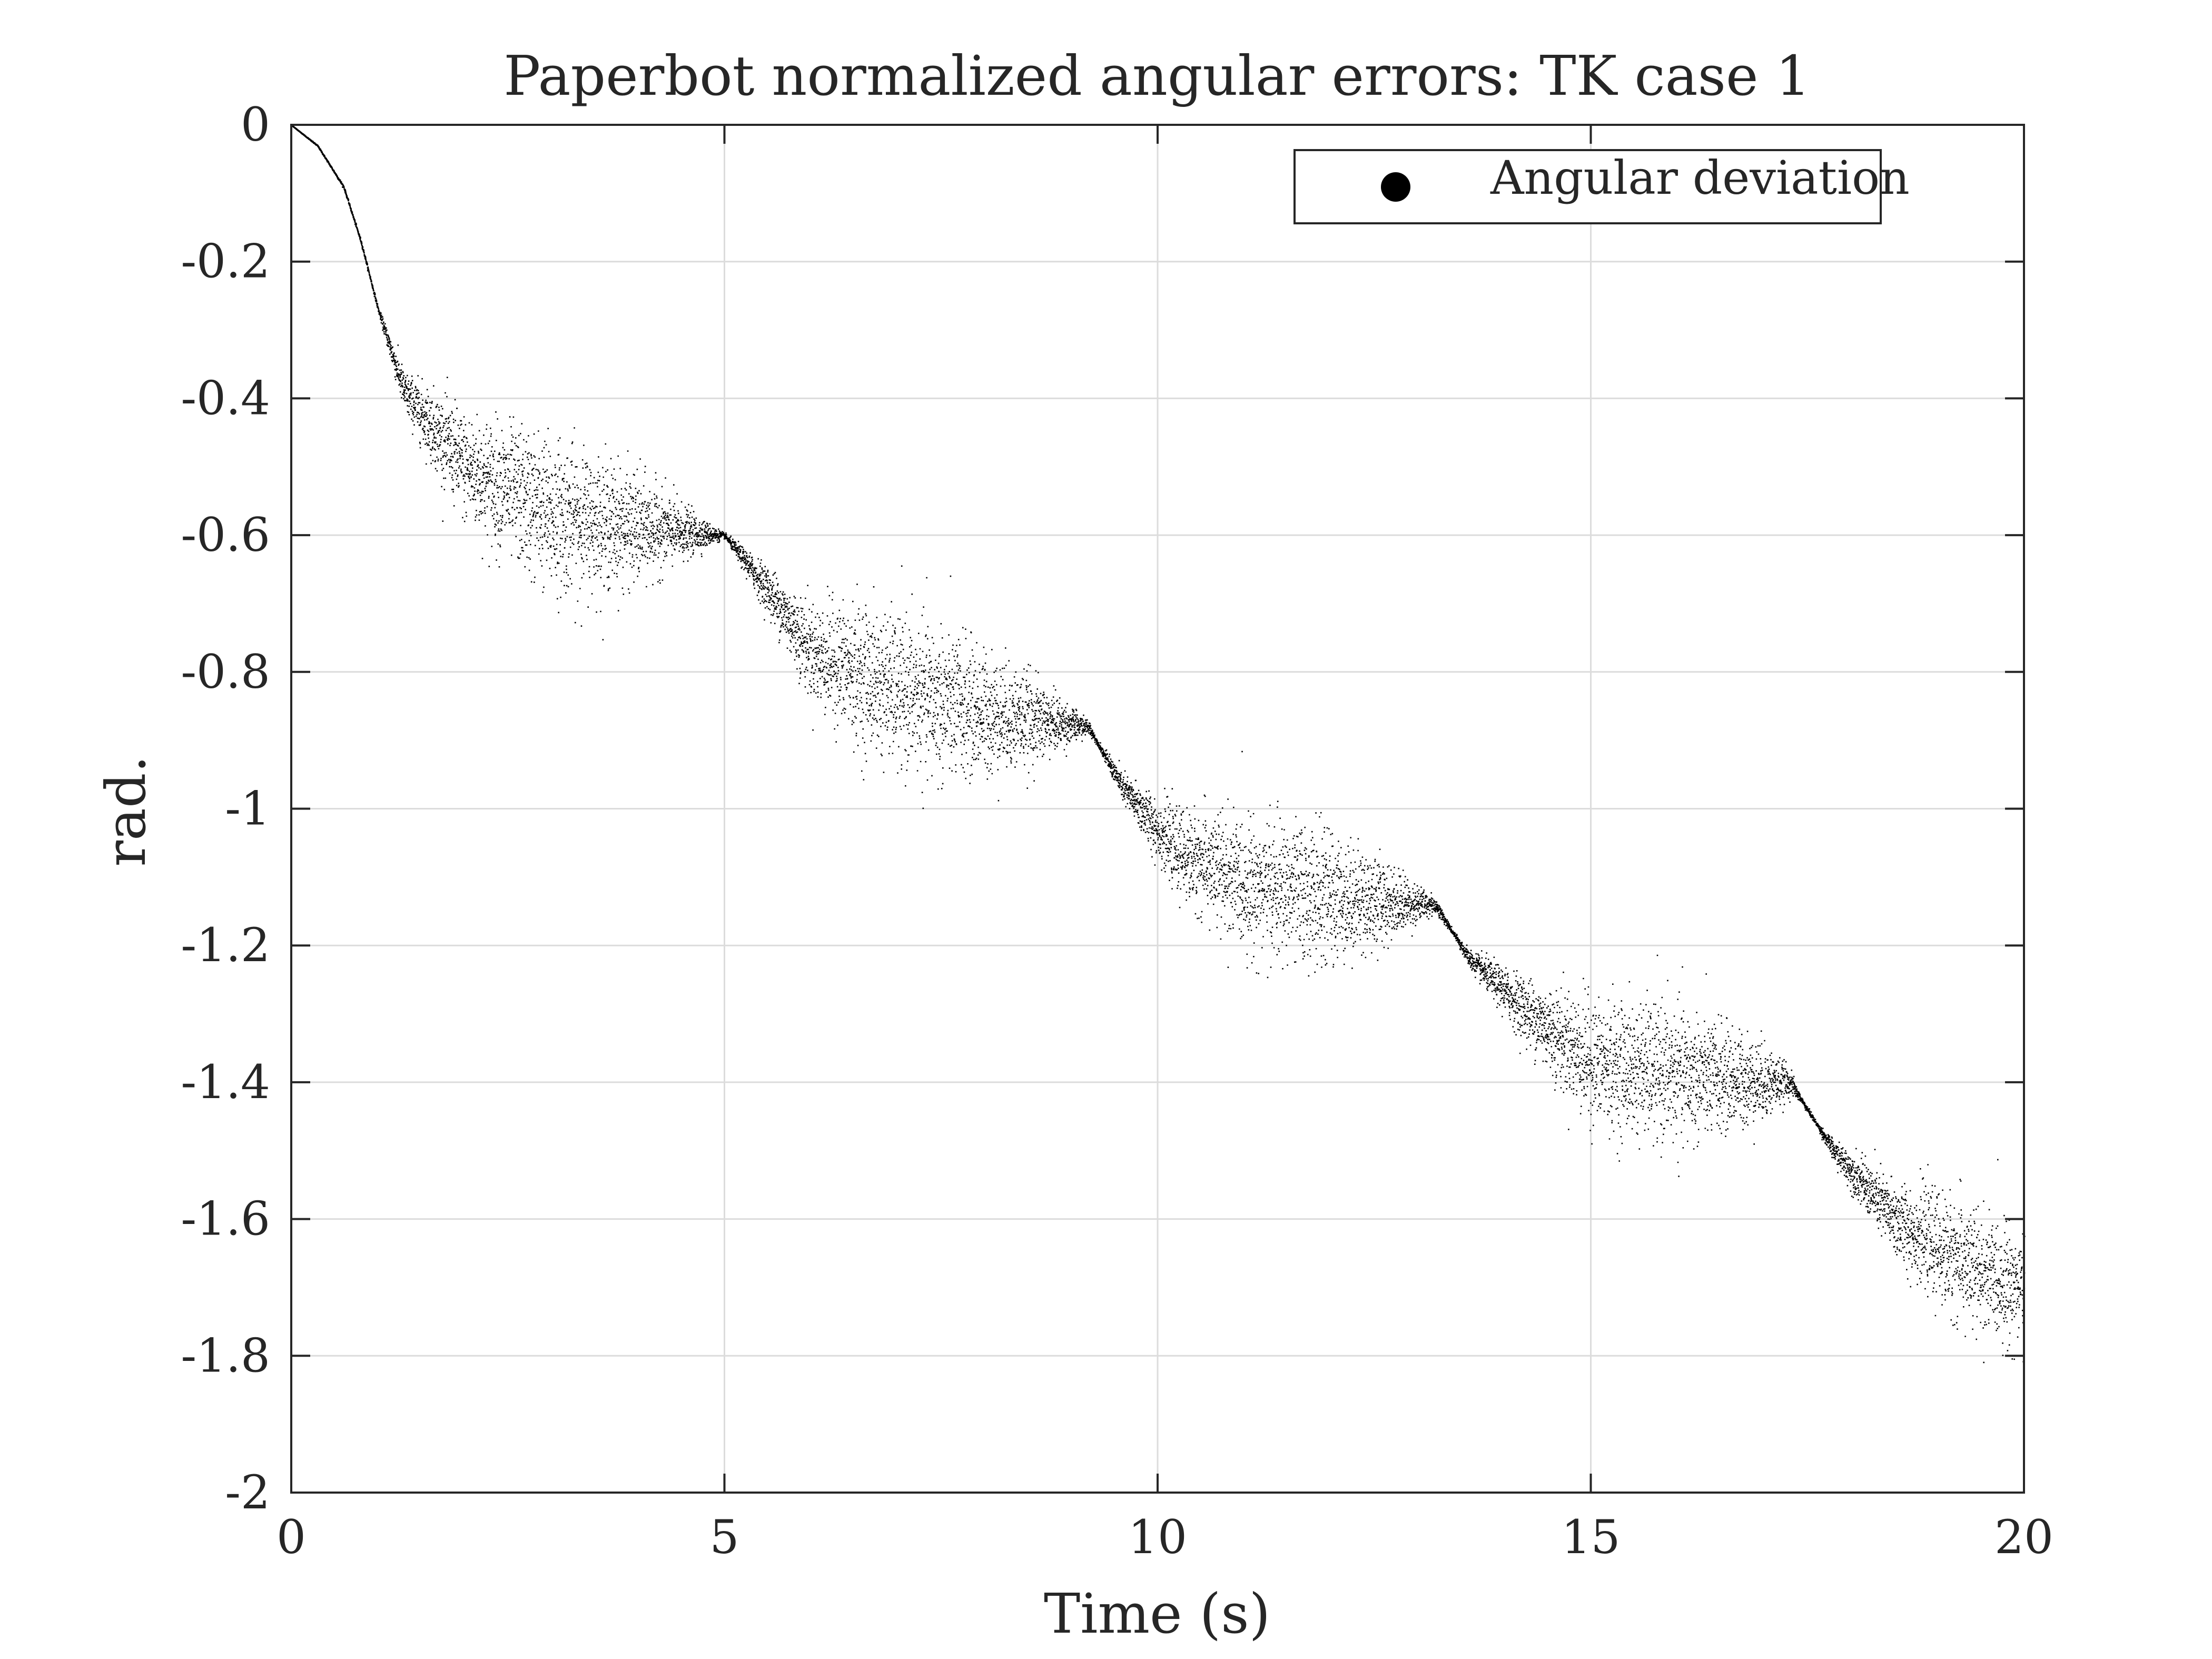 The height and width of the screenshot is (1659, 2212). What do you see at coordinates (1157, 1537) in the screenshot?
I see `x-tick-label: 10` at bounding box center [1157, 1537].